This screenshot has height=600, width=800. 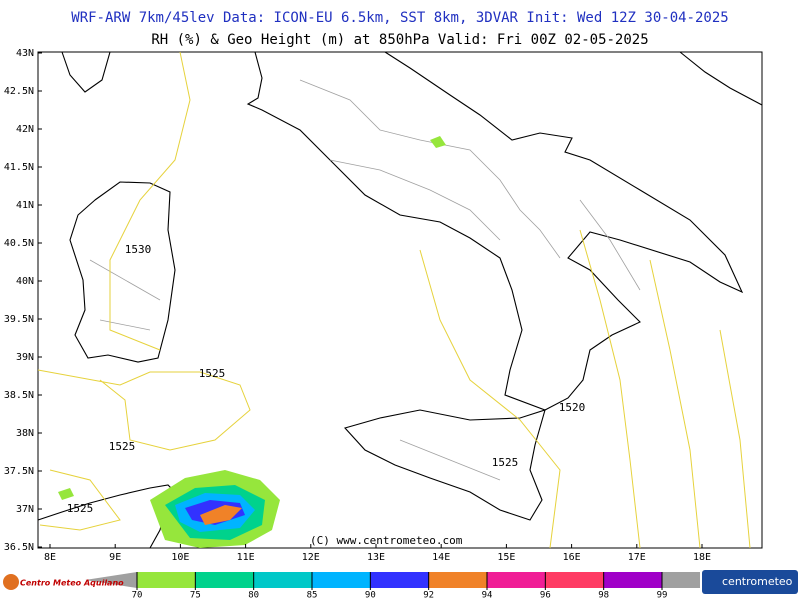 What do you see at coordinates (25, 53) in the screenshot?
I see `lat-label: 43N` at bounding box center [25, 53].